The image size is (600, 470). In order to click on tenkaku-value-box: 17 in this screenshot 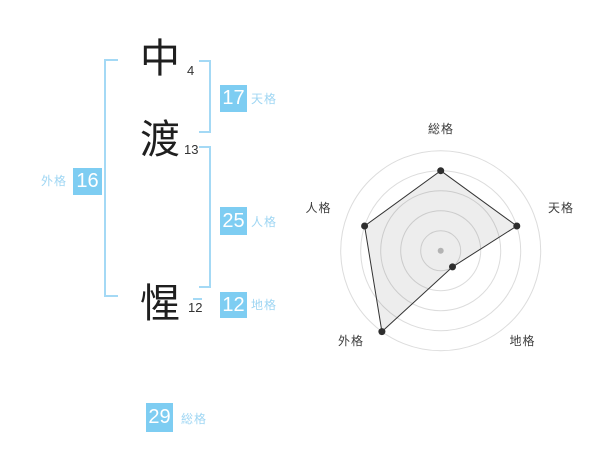, I will do `click(233, 98)`.